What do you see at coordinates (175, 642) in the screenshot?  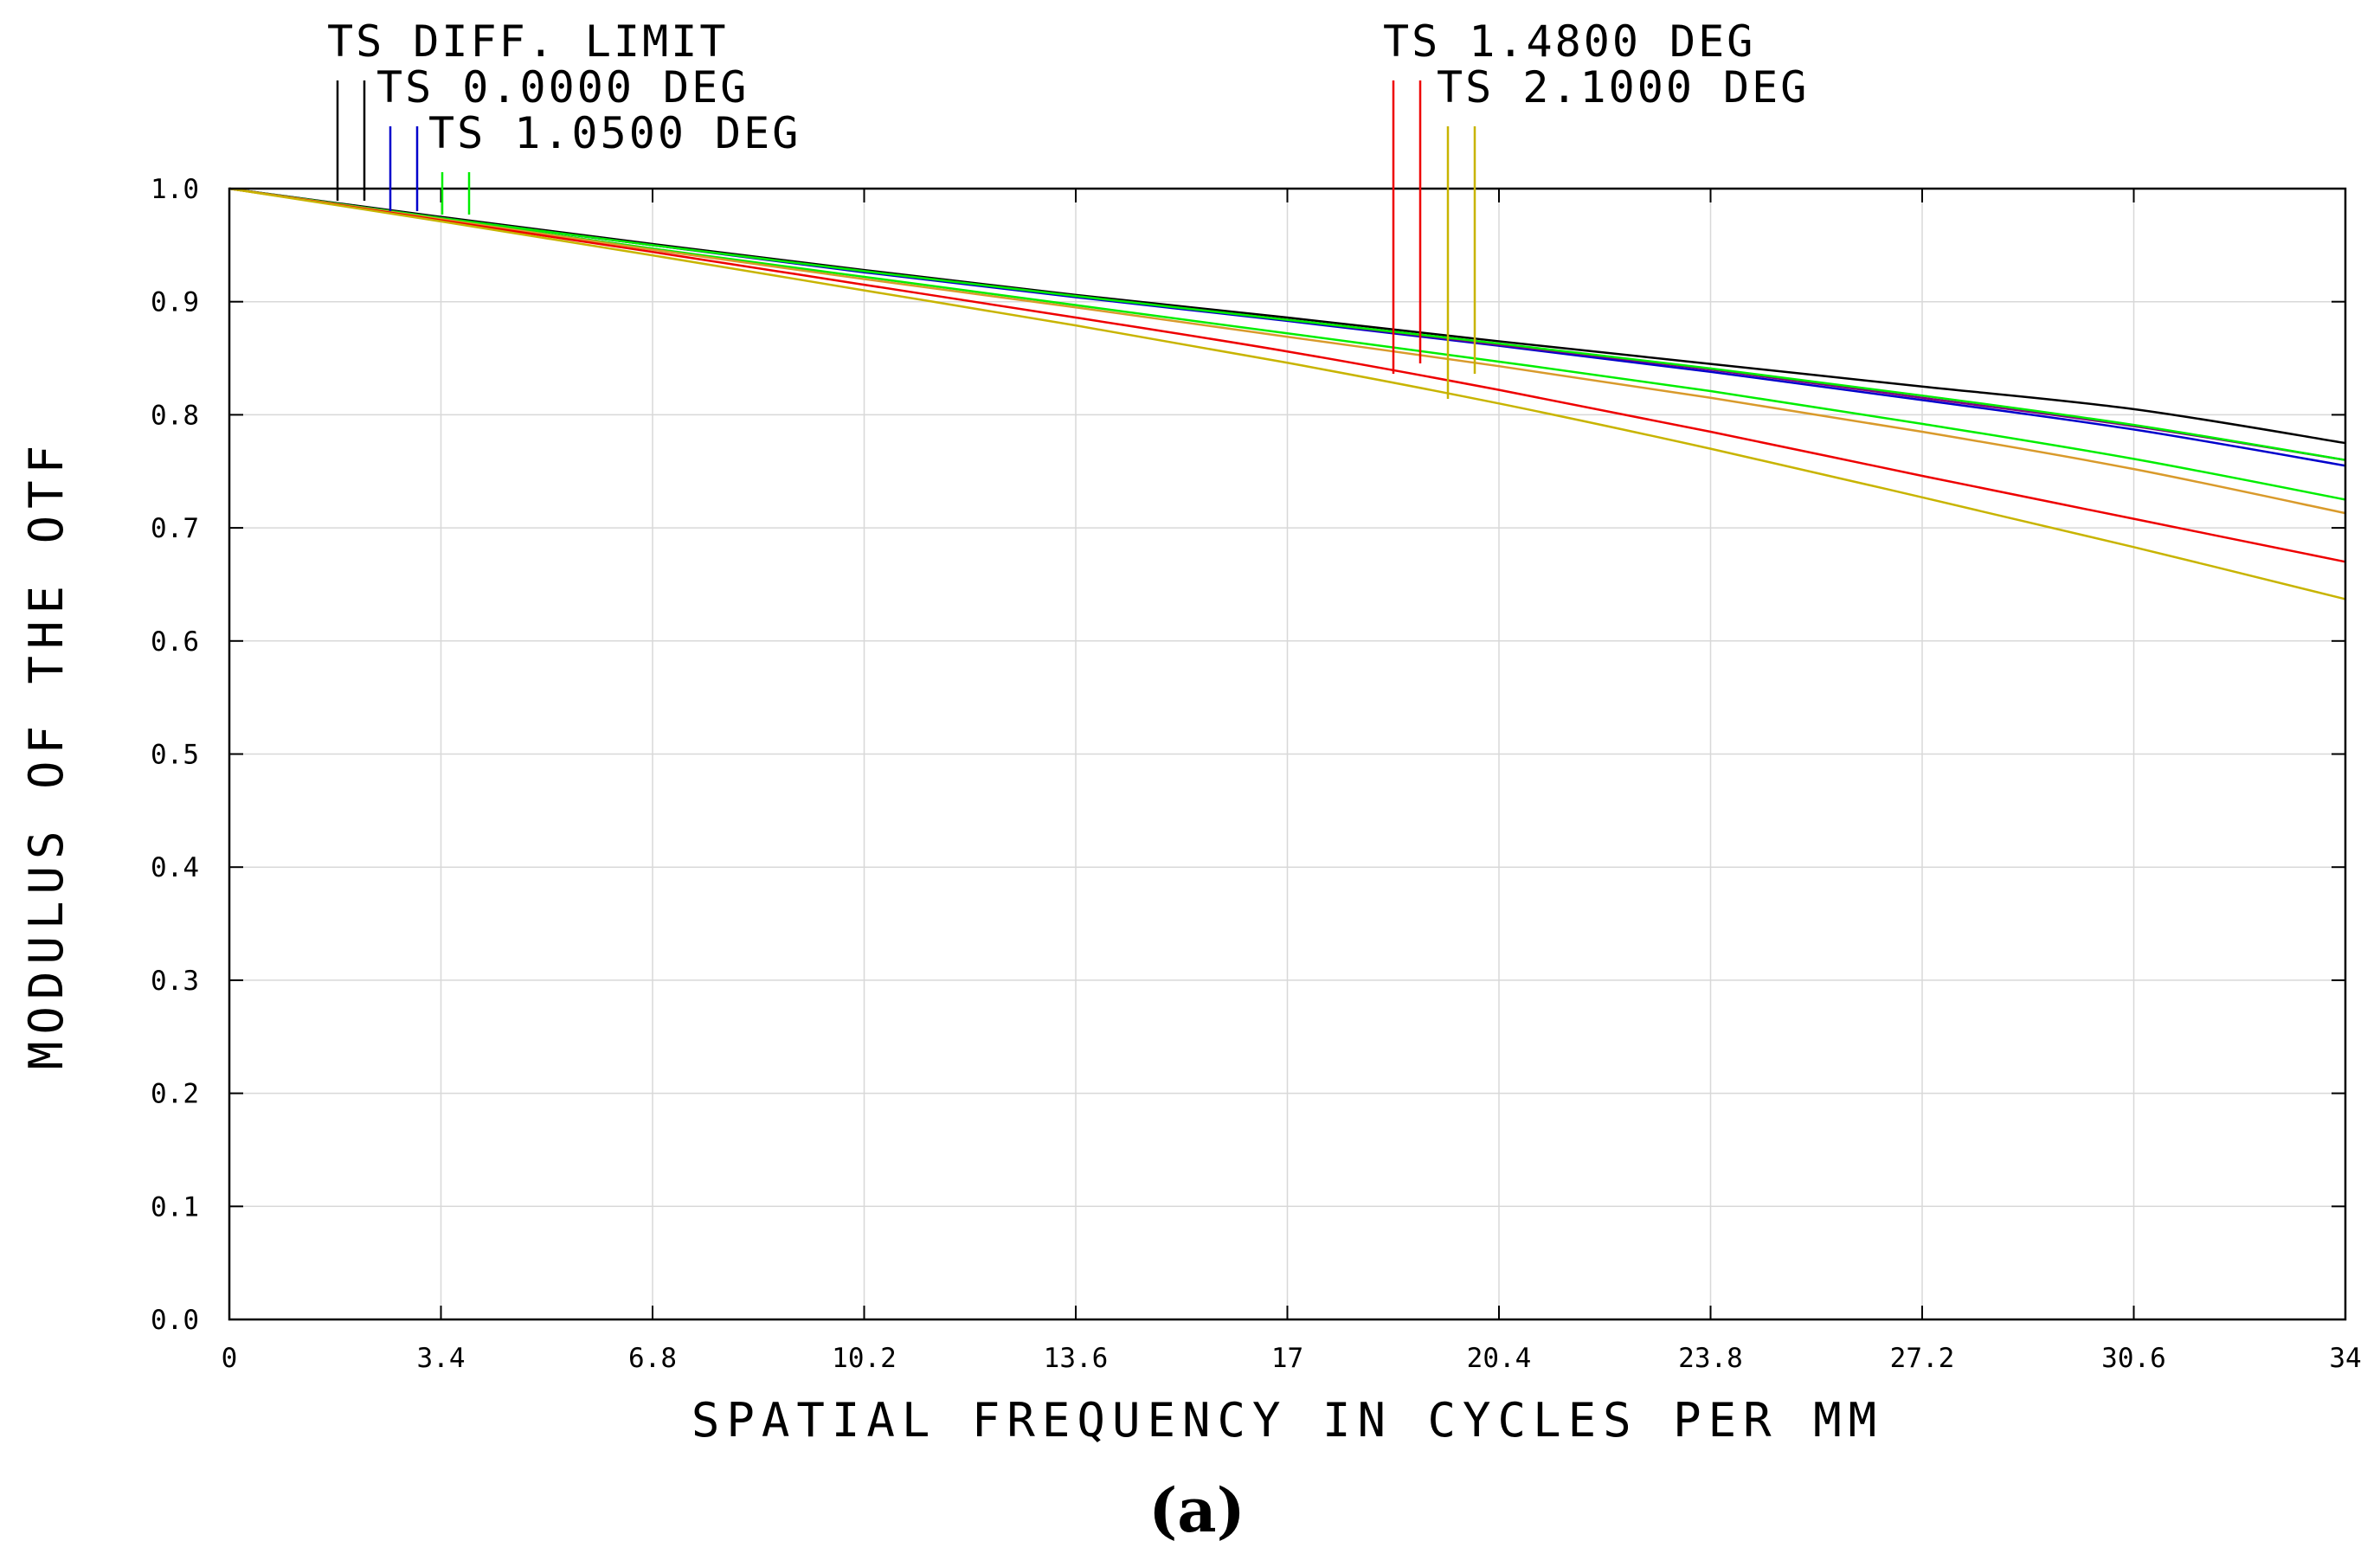 I see `y-tick-label: 0.6` at bounding box center [175, 642].